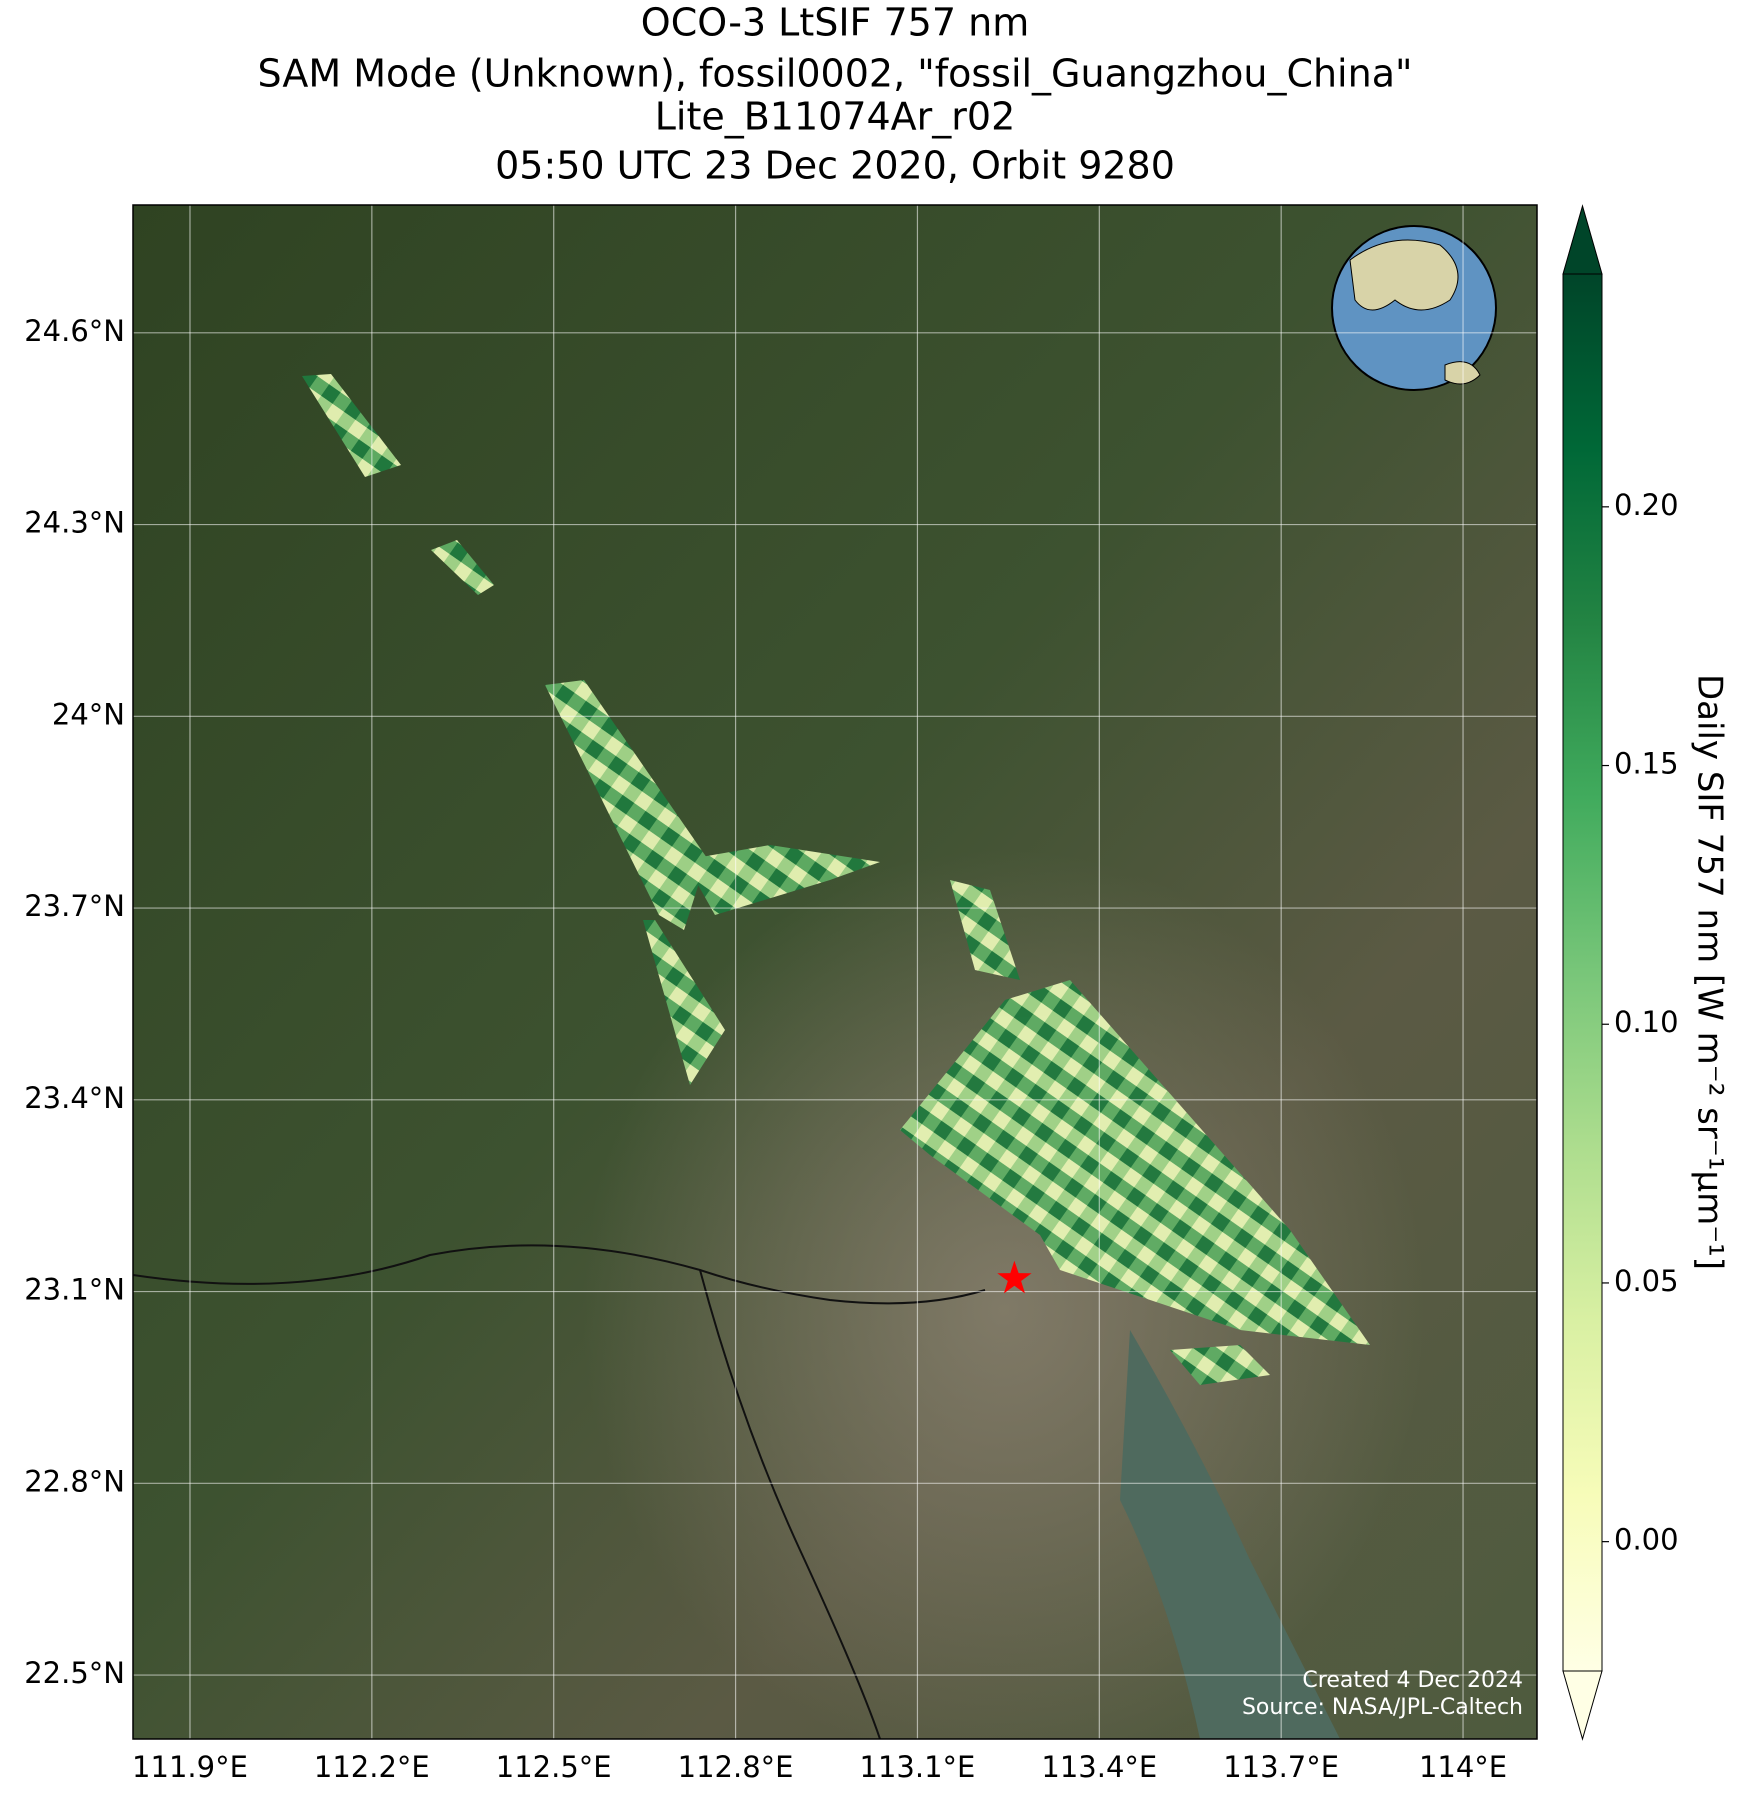 The image size is (1745, 1799). What do you see at coordinates (1404, 275) in the screenshot?
I see `land` at bounding box center [1404, 275].